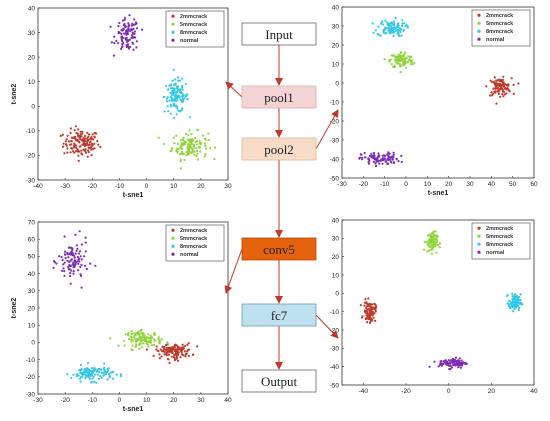 This screenshot has width=550, height=421. I want to click on node-output: Output, so click(279, 381).